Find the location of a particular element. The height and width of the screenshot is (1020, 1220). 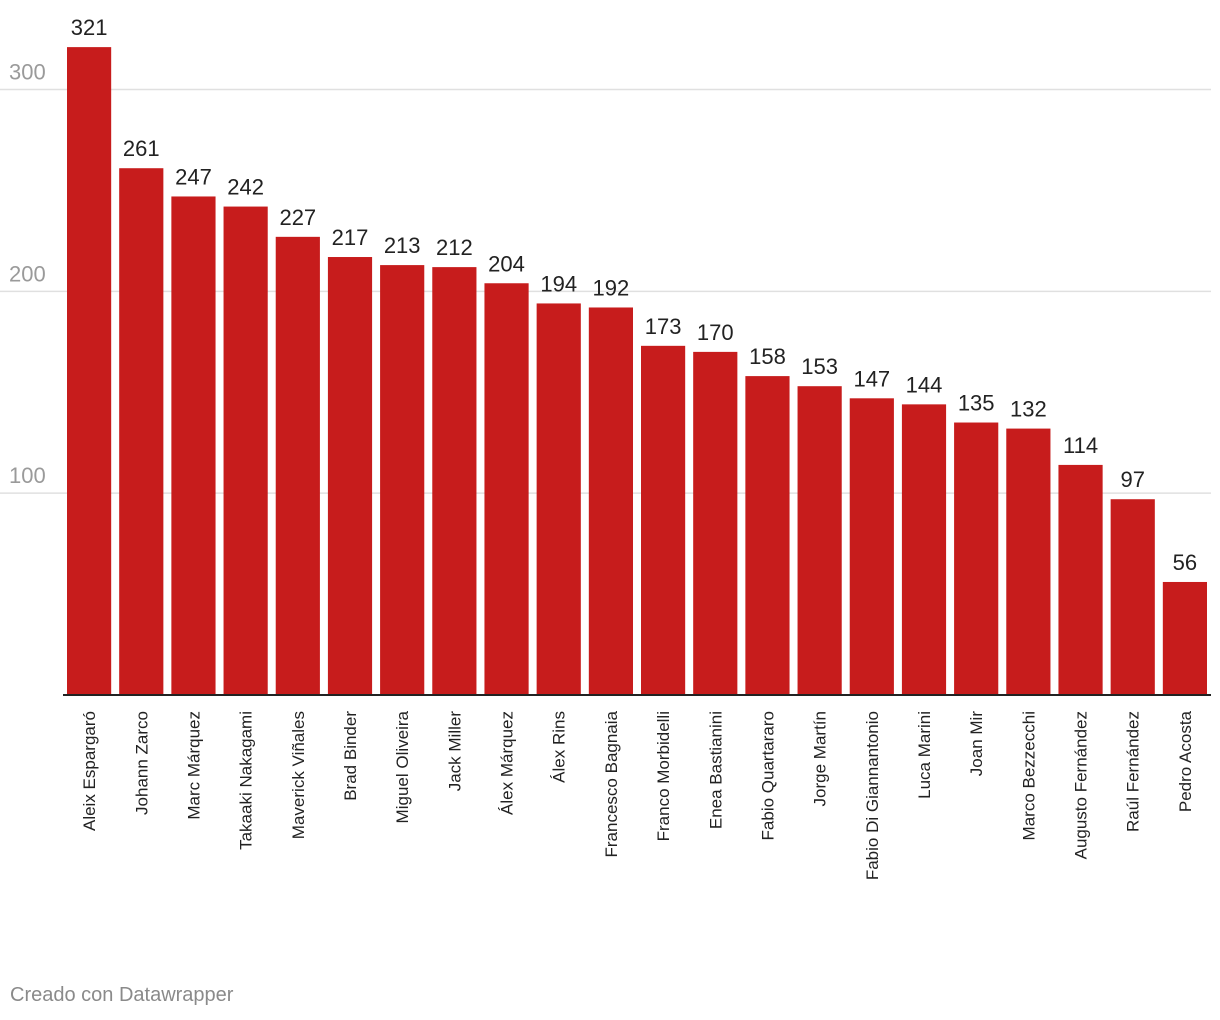

value-label: 213 is located at coordinates (402, 245).